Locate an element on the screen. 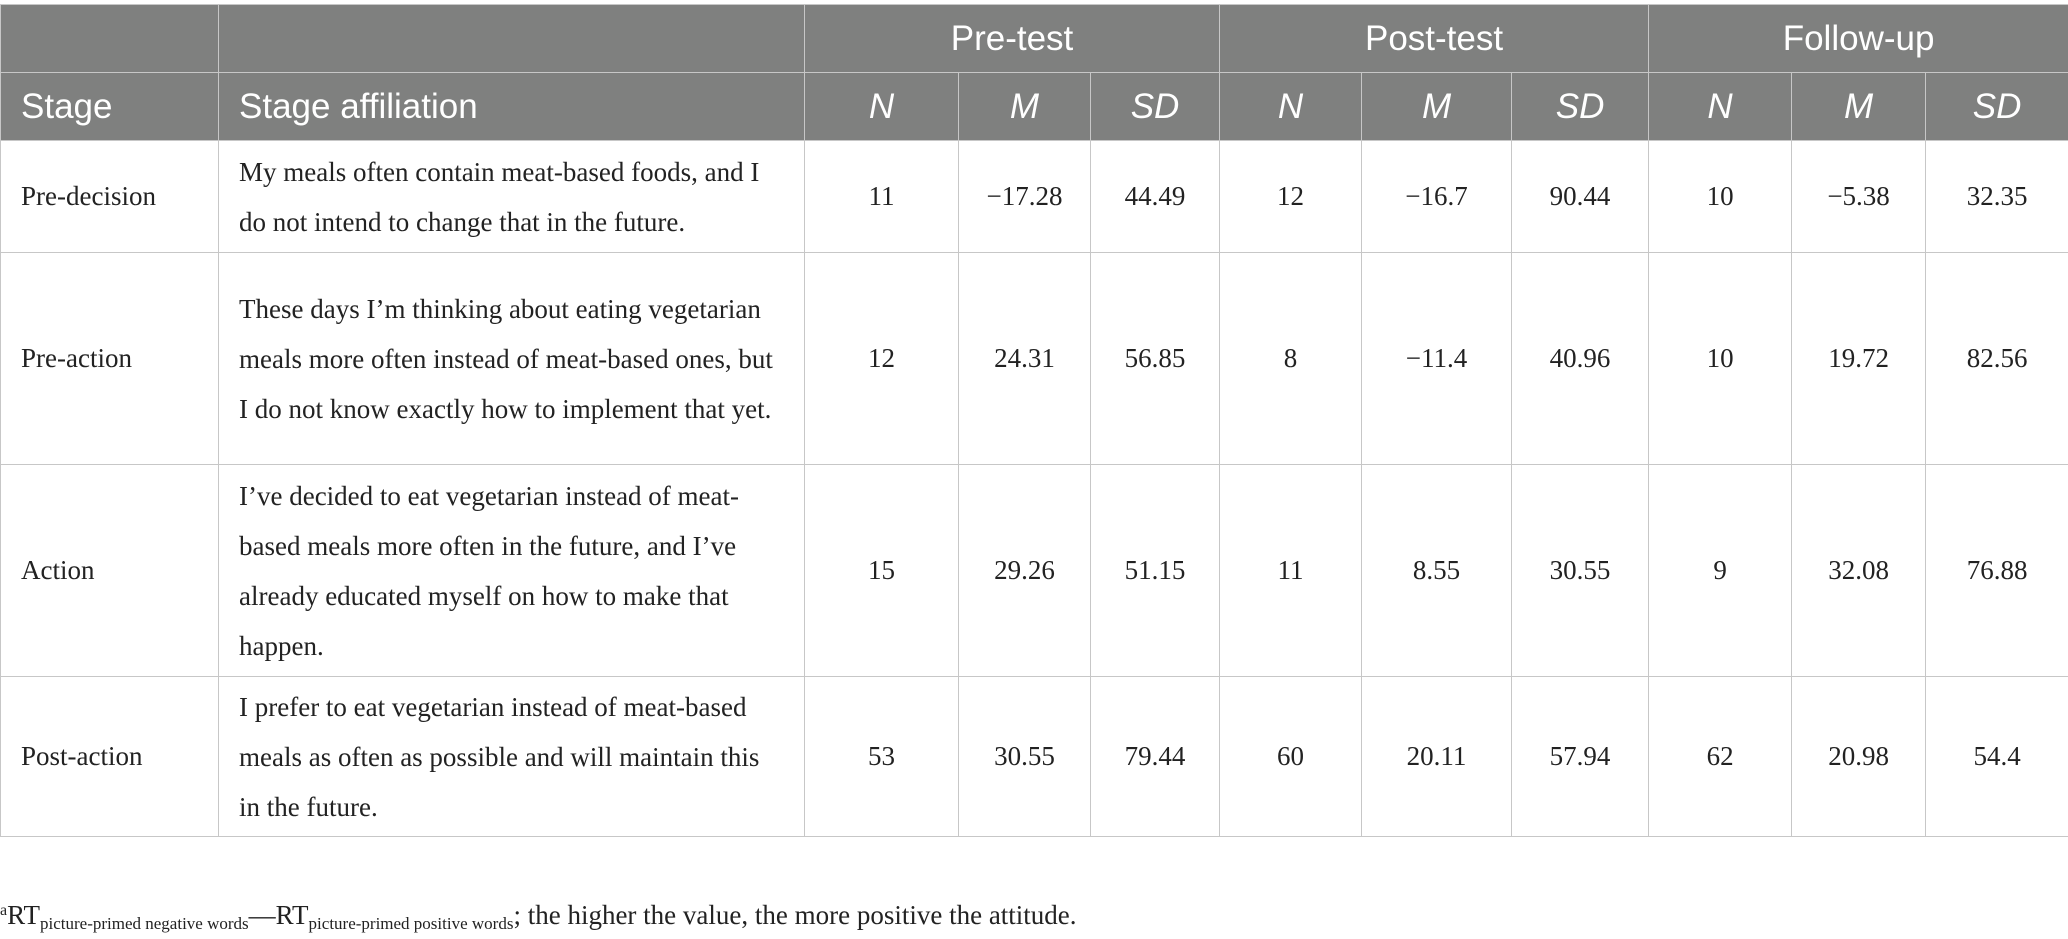 The width and height of the screenshot is (2068, 939). header-post-m: M is located at coordinates (1437, 106).